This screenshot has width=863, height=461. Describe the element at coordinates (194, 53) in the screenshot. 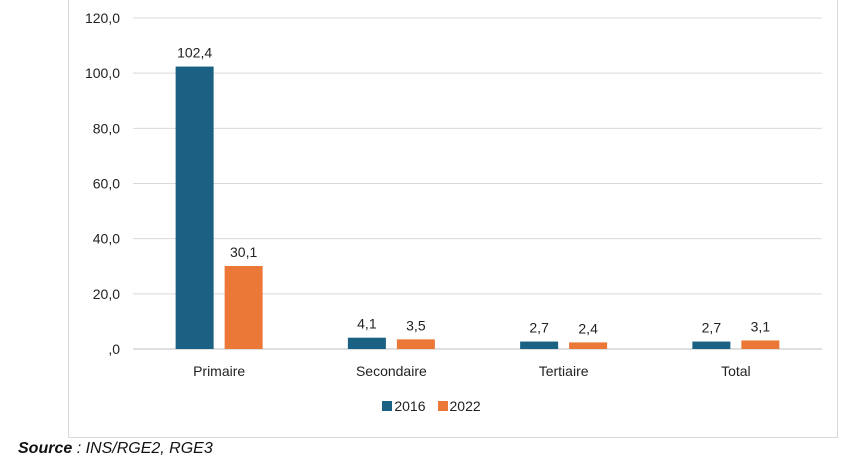

I see `data-label: 102,4` at that location.